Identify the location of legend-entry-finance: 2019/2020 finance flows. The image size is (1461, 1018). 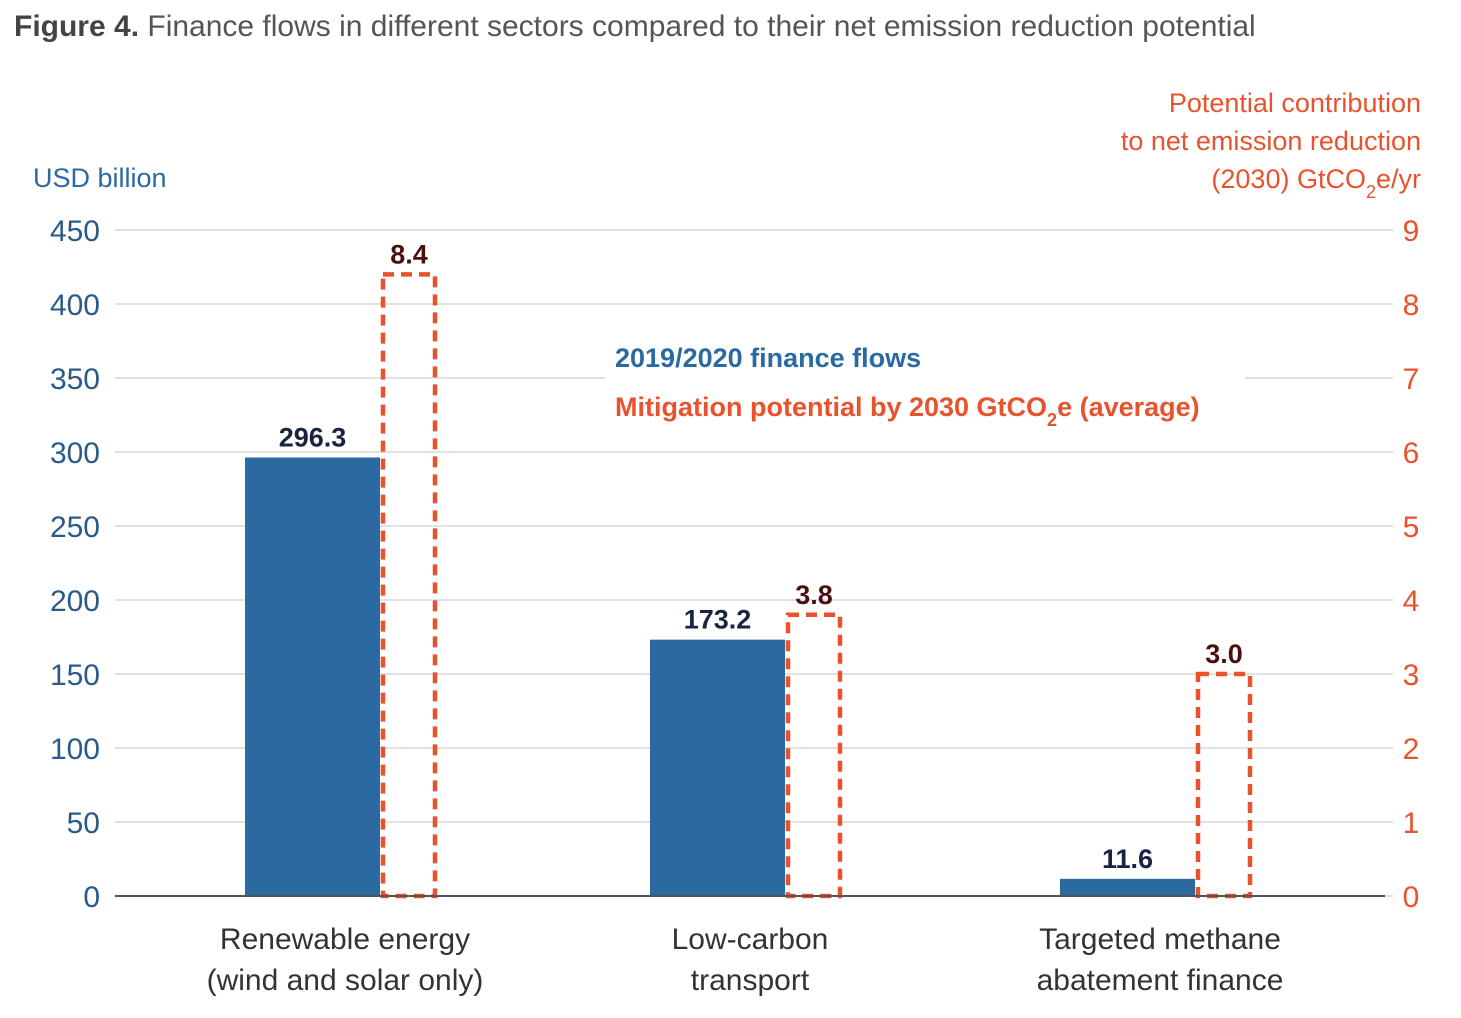
(768, 358).